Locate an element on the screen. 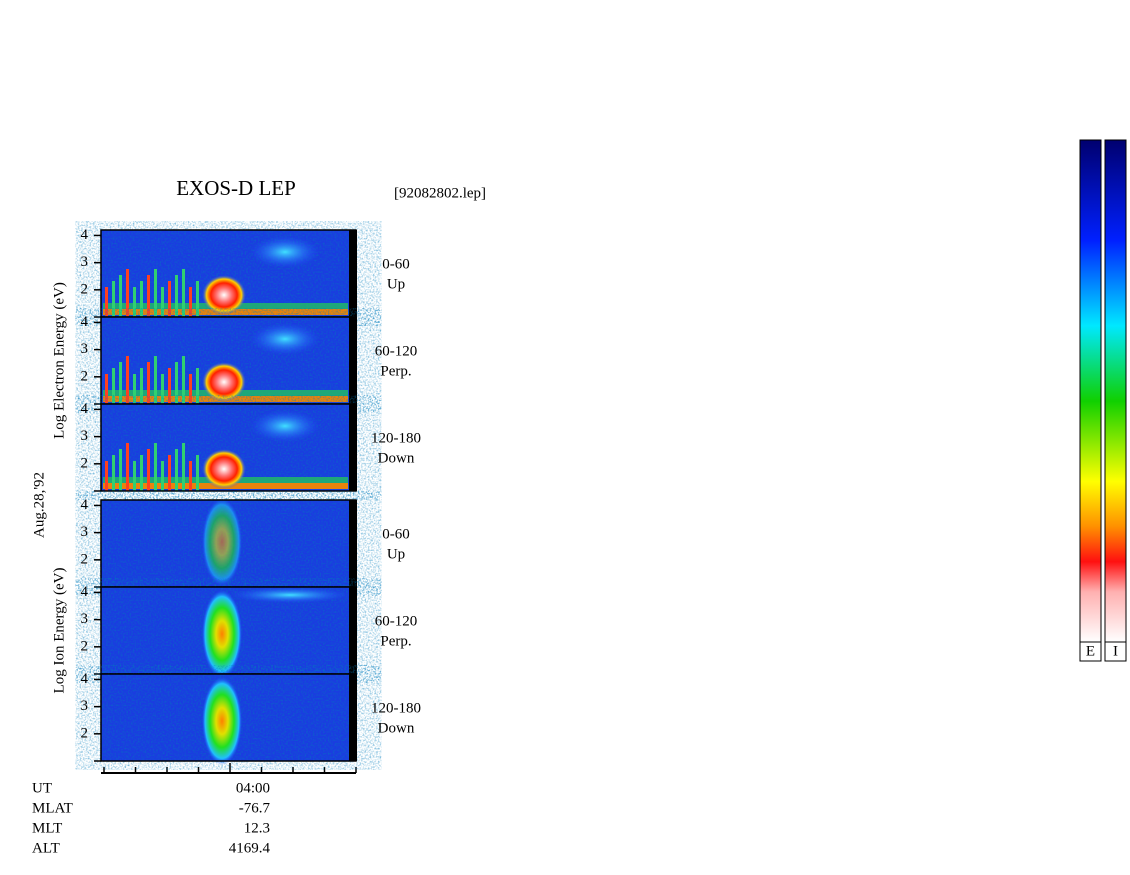 The height and width of the screenshot is (875, 1130). info-value: -76.7 is located at coordinates (255, 808).